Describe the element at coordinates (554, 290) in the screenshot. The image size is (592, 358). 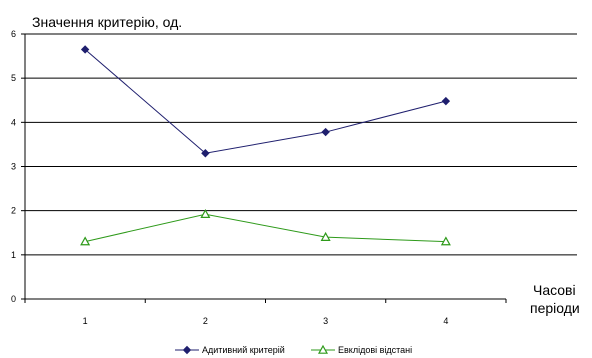
I see `x-axis-label-line1: Часові` at that location.